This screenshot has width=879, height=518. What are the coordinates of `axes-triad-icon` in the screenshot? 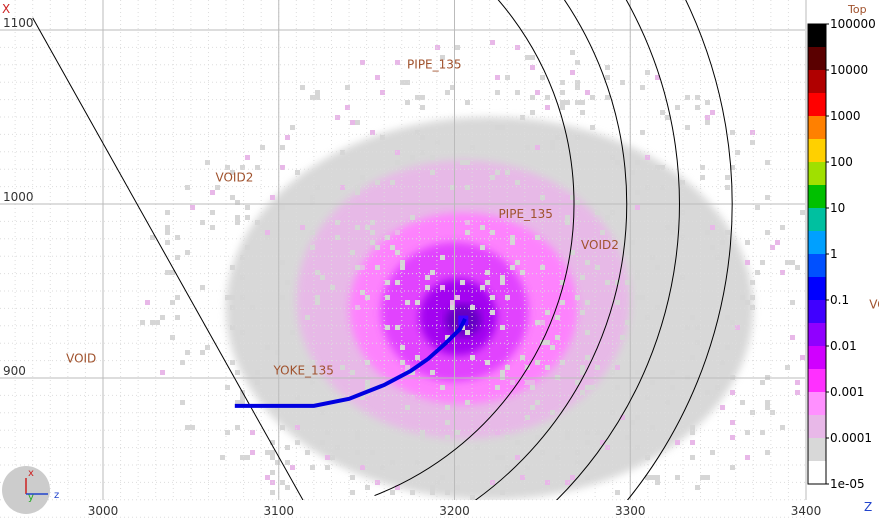 It's located at (36, 486).